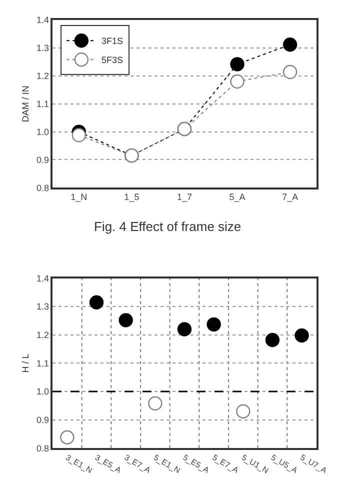 The height and width of the screenshot is (481, 344). I want to click on legend-label: 5F3S, so click(112, 60).